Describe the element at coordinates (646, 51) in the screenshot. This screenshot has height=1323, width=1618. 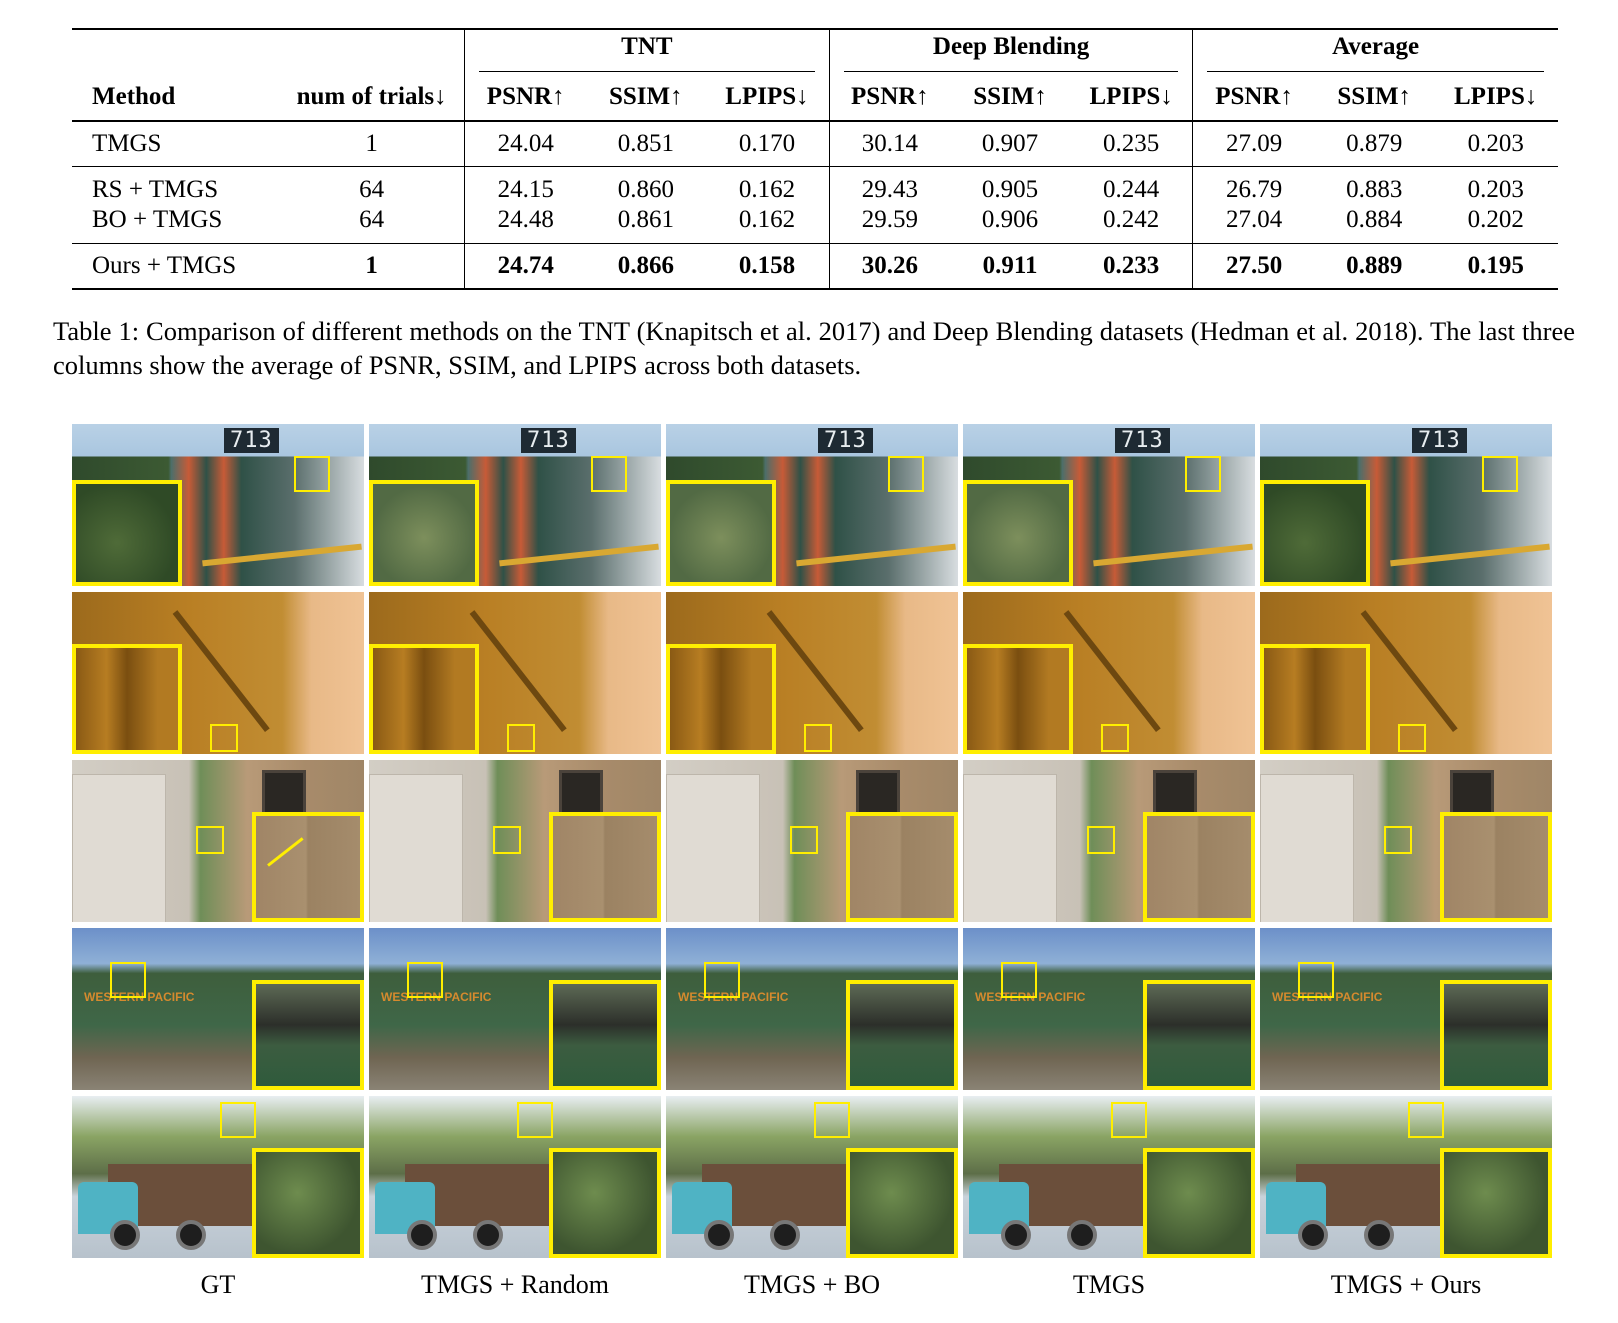
I see `group-header-tnt: TNT` at that location.